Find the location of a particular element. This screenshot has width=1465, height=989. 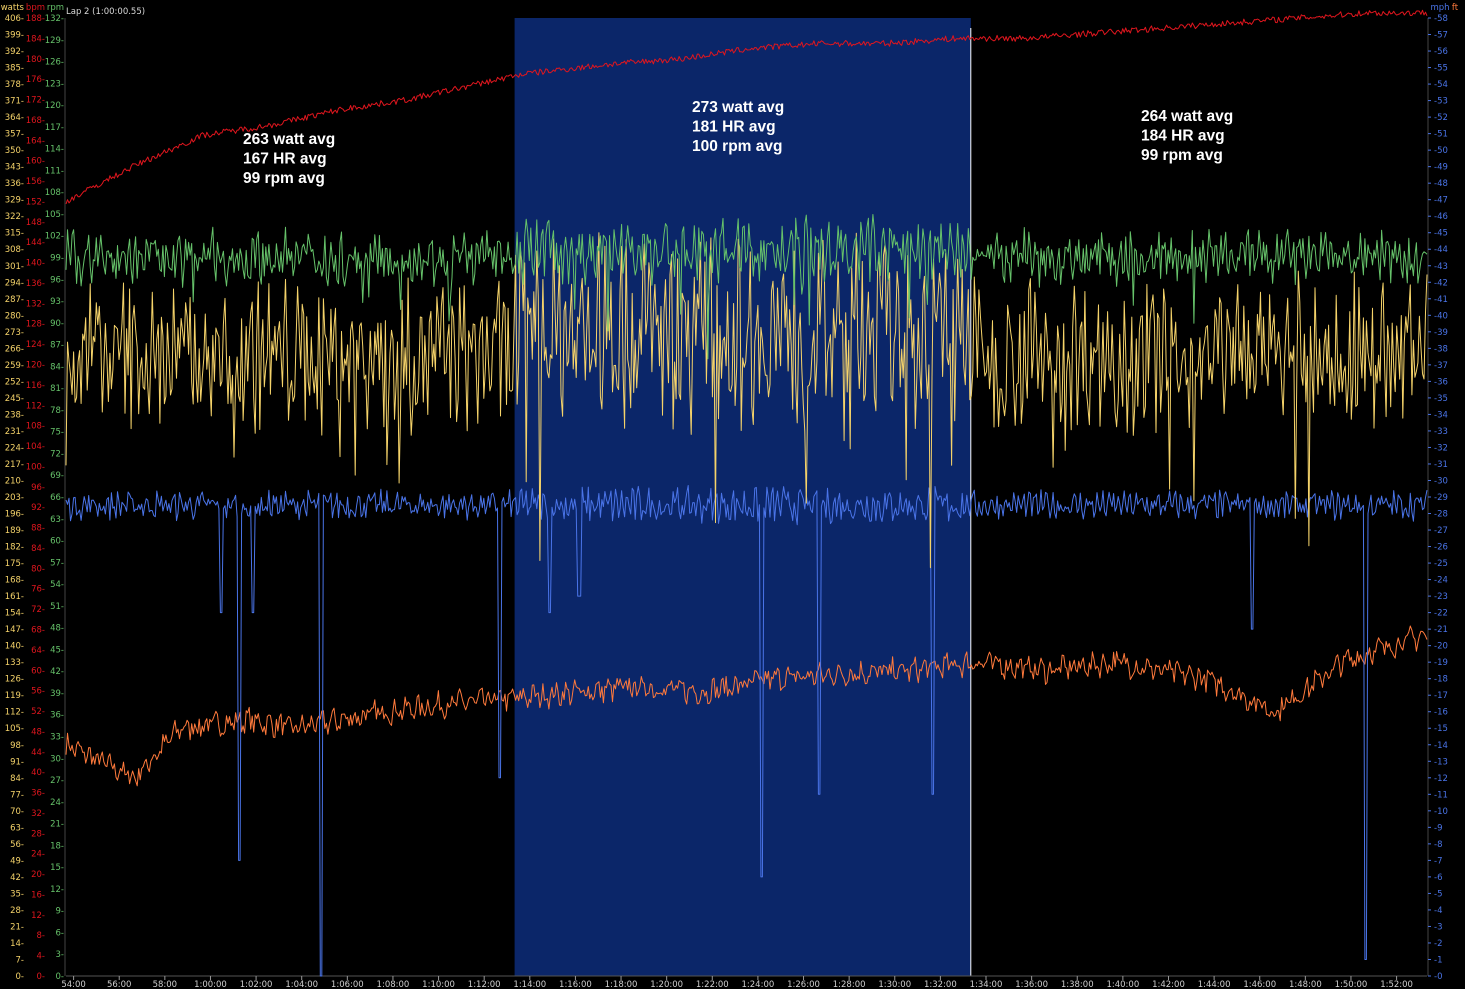

tick-label-bpm: 172- is located at coordinates (35, 101).